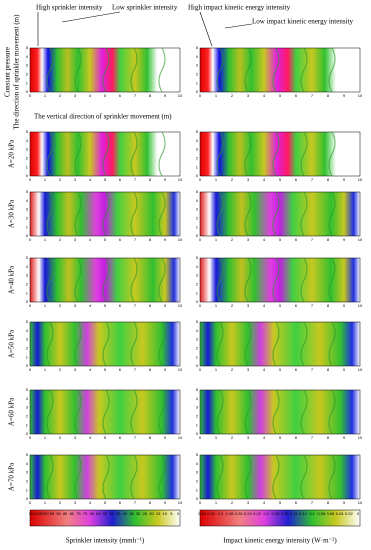 This screenshot has height=550, width=371. I want to click on colorbar-label: 35, so click(131, 513).